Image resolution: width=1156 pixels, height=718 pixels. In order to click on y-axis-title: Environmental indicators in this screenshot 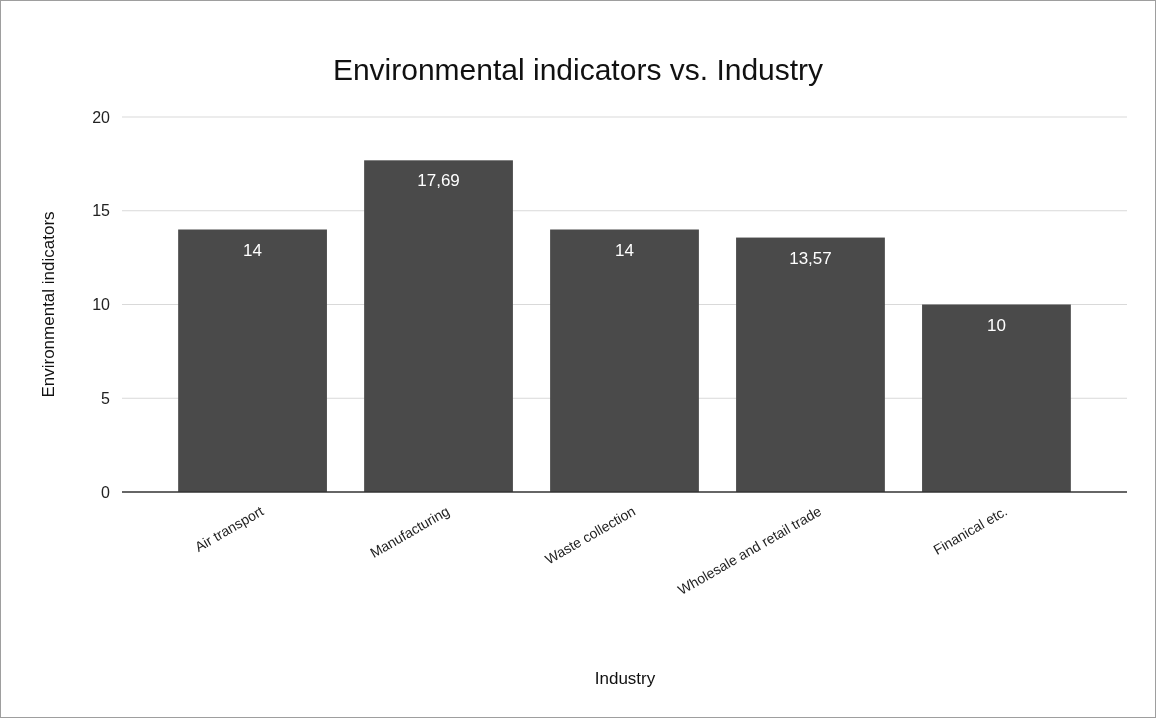, I will do `click(48, 304)`.